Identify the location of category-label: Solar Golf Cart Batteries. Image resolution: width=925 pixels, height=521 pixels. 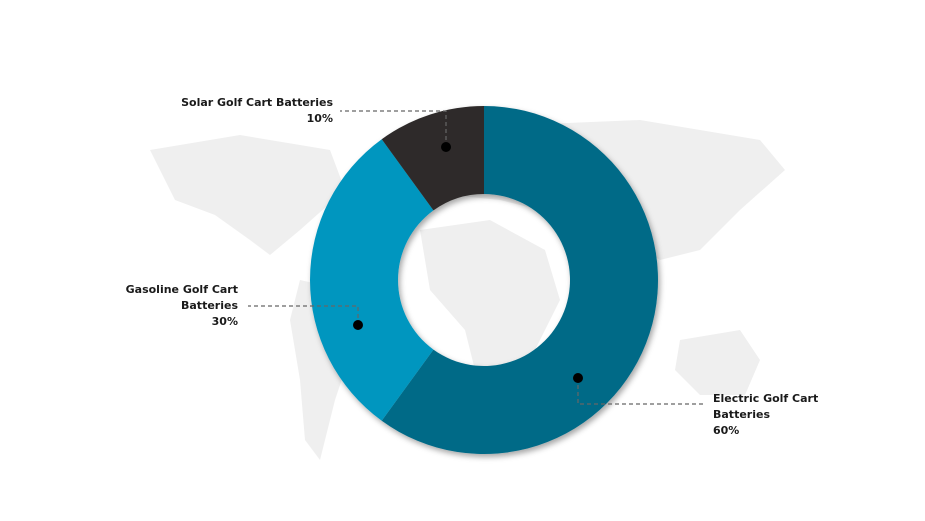
(257, 102).